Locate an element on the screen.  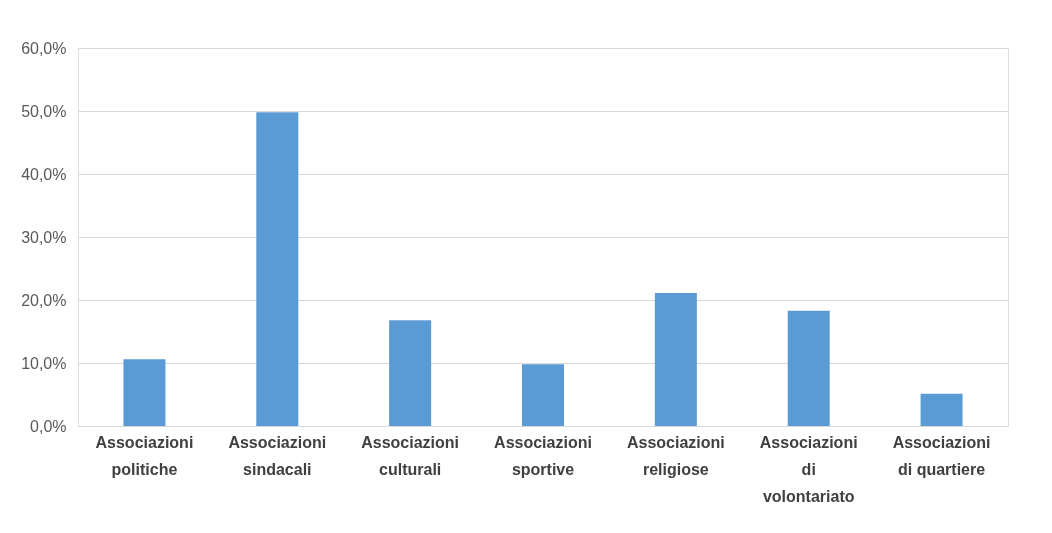
y-tick-label: 30,0% is located at coordinates (44, 237).